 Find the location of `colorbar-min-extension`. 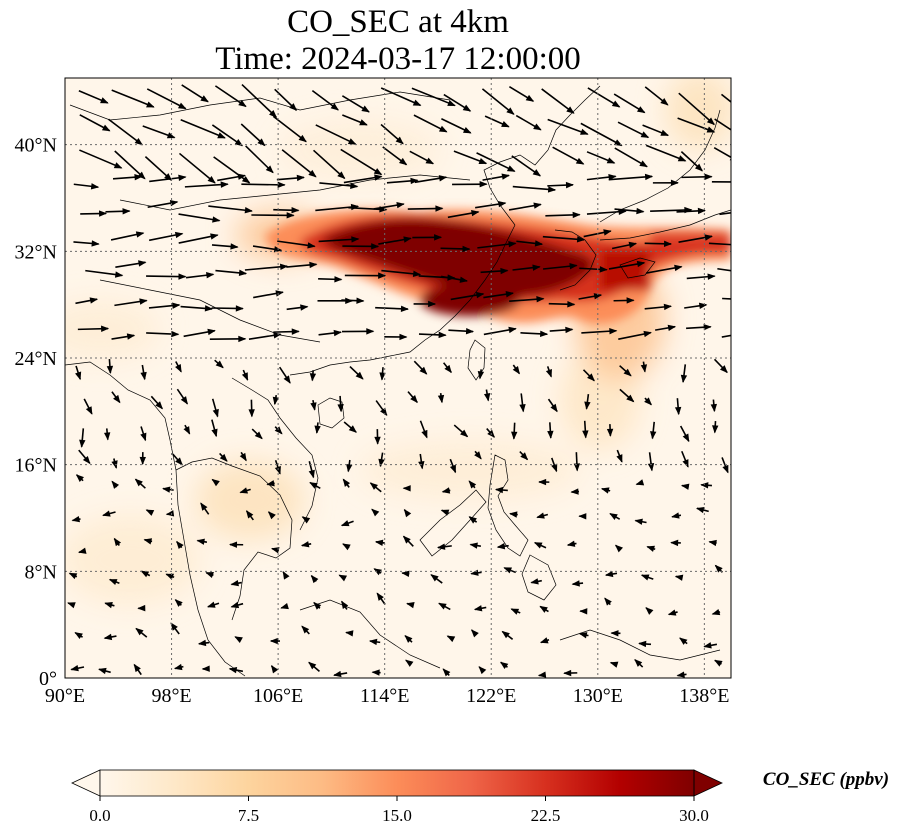

colorbar-min-extension is located at coordinates (86, 783).